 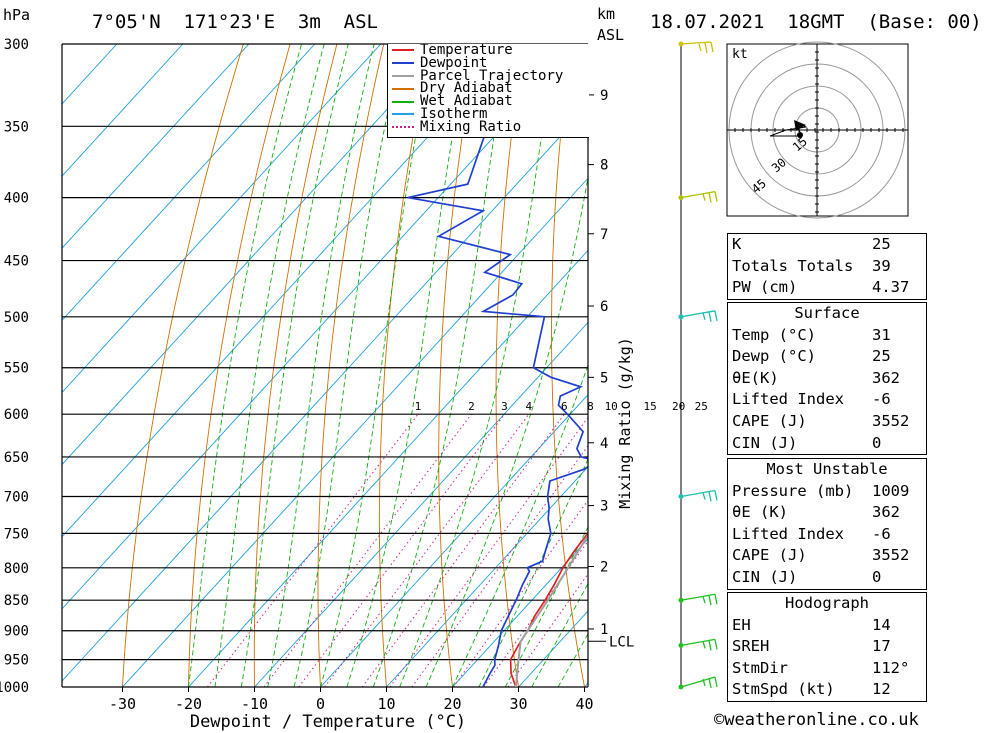 What do you see at coordinates (16, 415) in the screenshot?
I see `pressure-tick-label: 600` at bounding box center [16, 415].